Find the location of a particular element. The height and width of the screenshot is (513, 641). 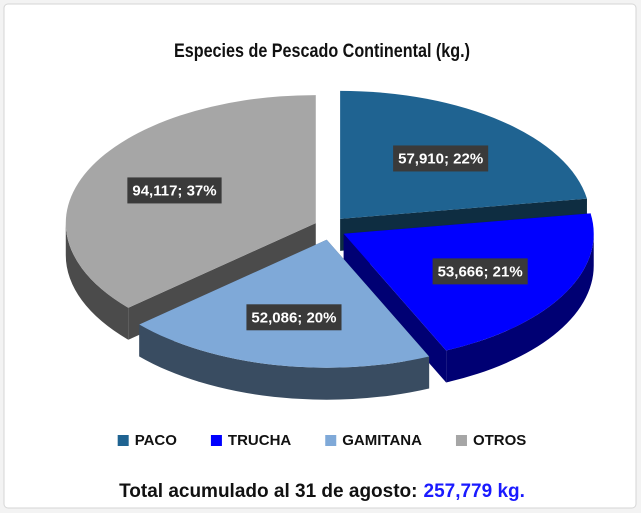

legend-label: PACO is located at coordinates (156, 440).